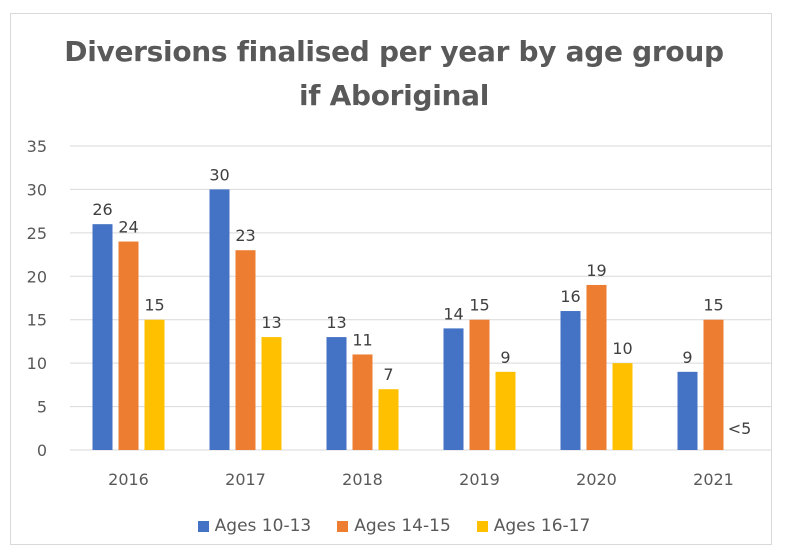 Image resolution: width=788 pixels, height=553 pixels. What do you see at coordinates (740, 428) in the screenshot?
I see `data-label-2021-series-2: <5` at bounding box center [740, 428].